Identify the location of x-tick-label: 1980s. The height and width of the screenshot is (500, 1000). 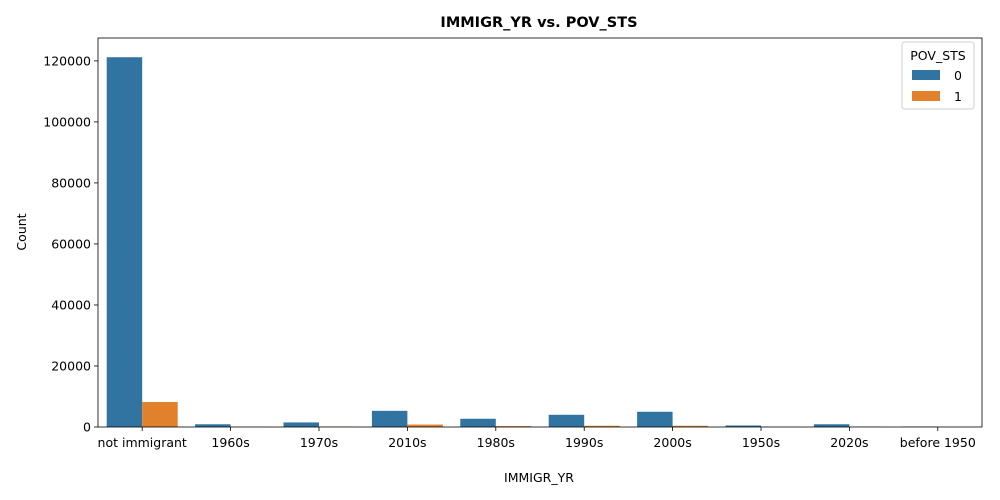
(496, 442).